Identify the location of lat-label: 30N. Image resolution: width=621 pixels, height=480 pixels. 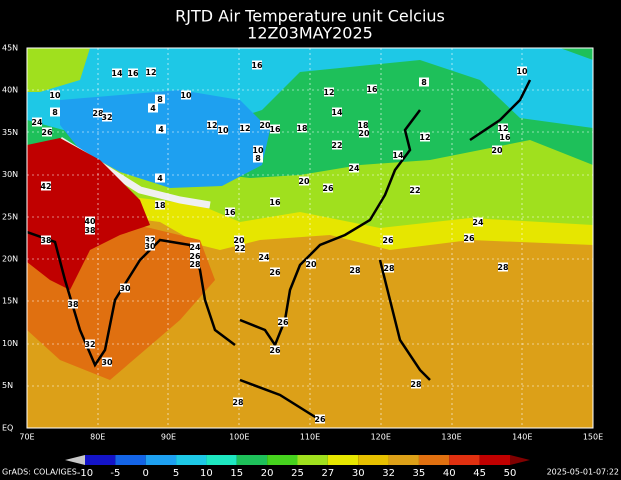
(10, 174).